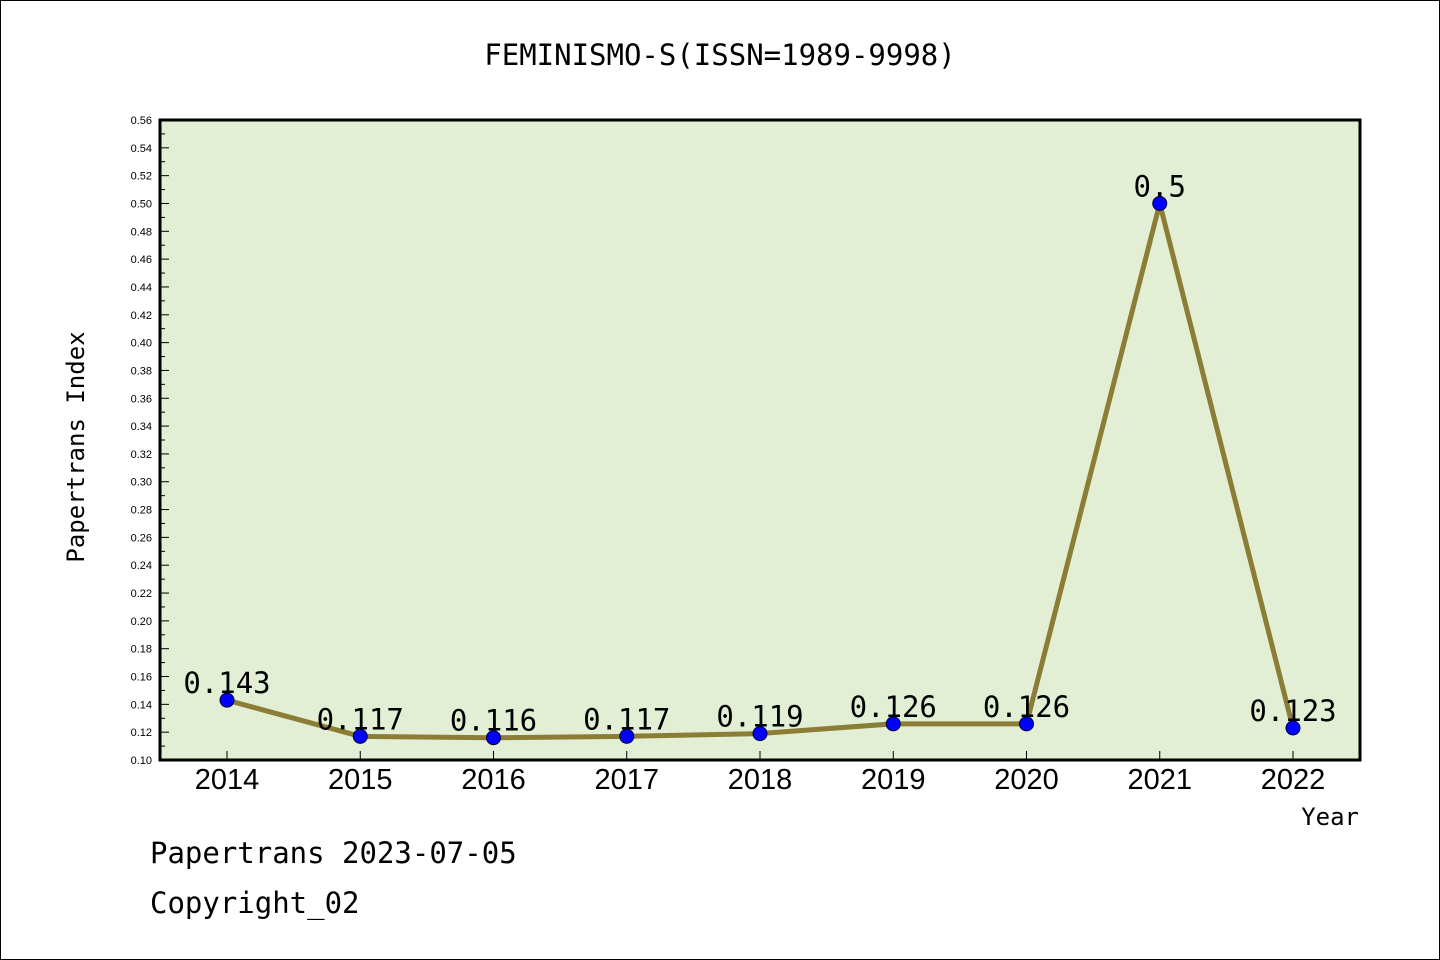 This screenshot has width=1440, height=960. Describe the element at coordinates (1026, 780) in the screenshot. I see `x-tick-label: 2020` at that location.